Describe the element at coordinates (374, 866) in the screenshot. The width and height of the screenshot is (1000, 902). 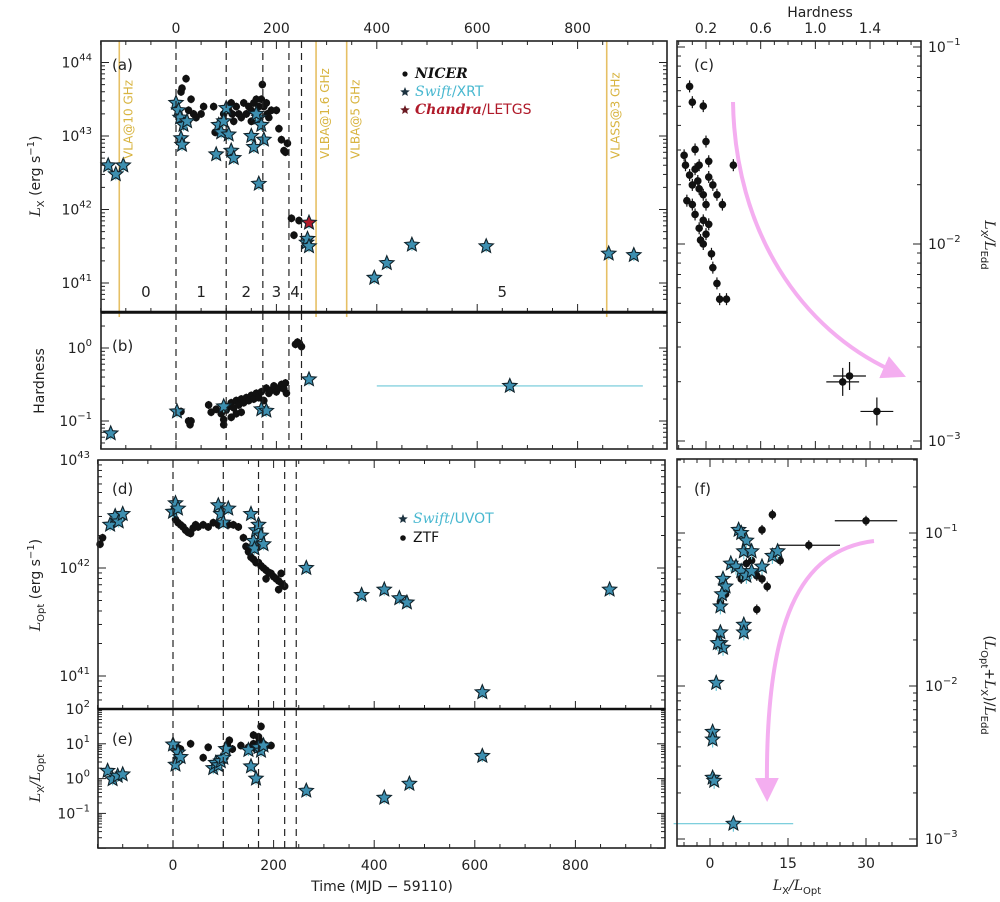
I see `x-tick-label-bottom: 400` at that location.